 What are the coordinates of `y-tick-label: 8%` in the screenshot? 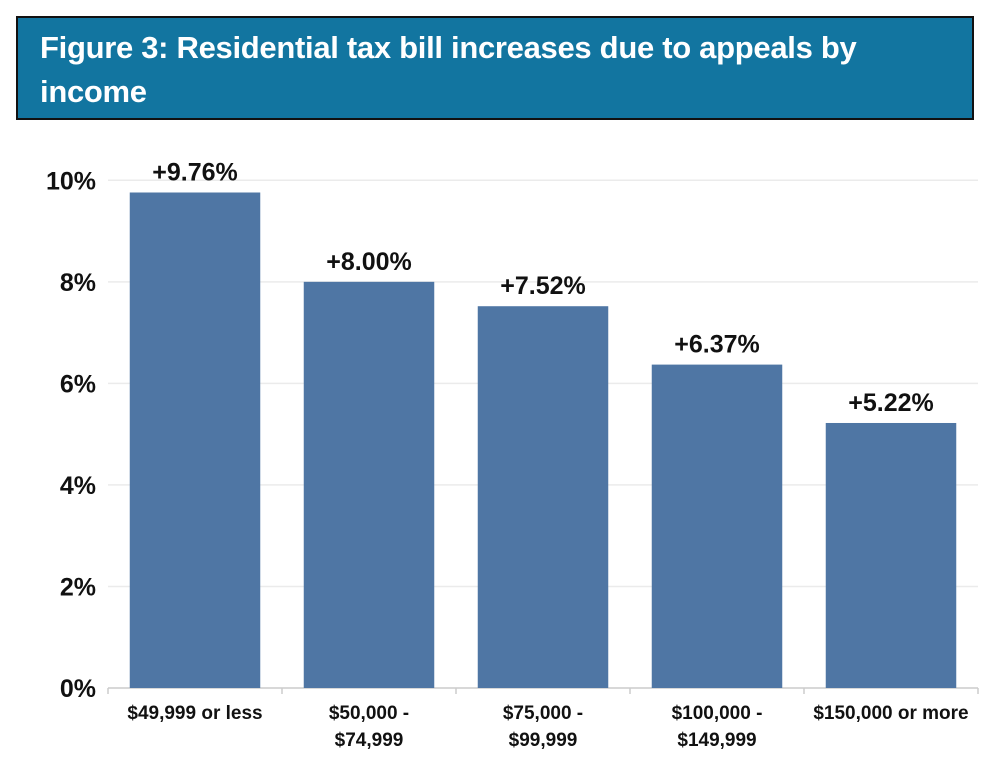 It's located at (78, 283).